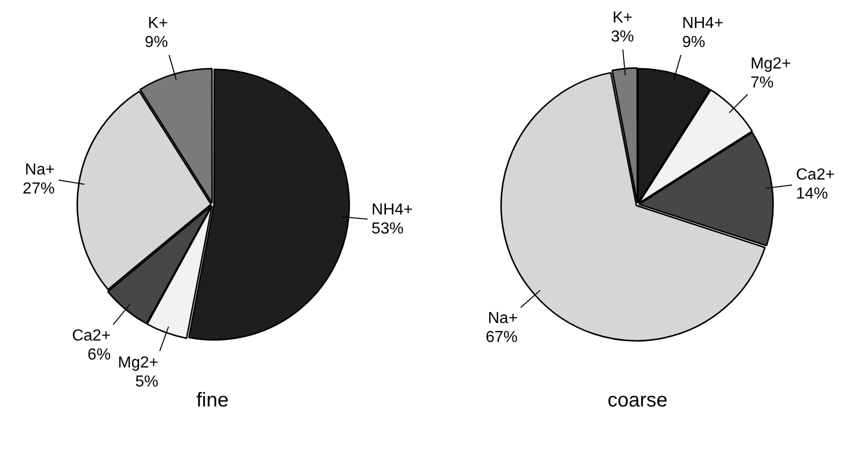 The image size is (850, 453). What do you see at coordinates (388, 229) in the screenshot?
I see `data-label: 53%` at bounding box center [388, 229].